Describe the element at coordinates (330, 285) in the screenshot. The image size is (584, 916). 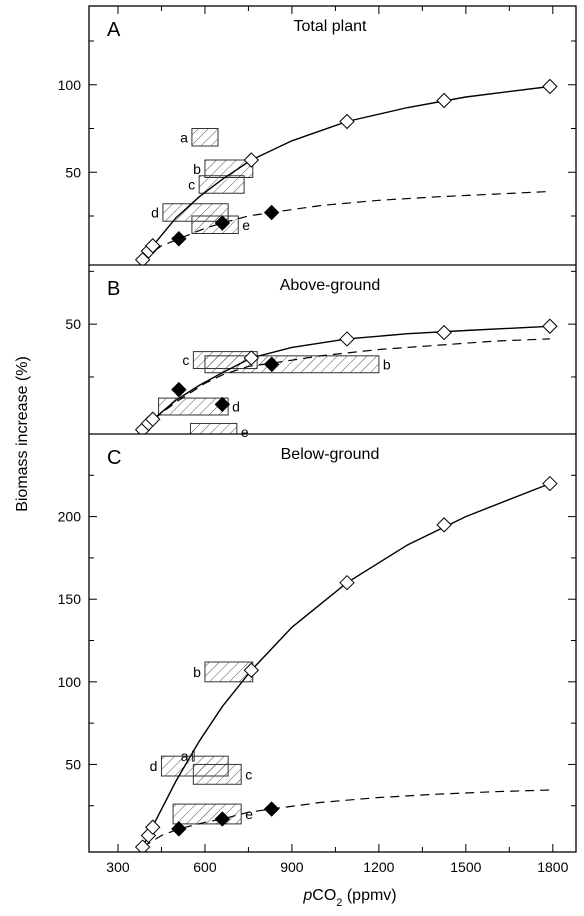
I see `panel-title: Above-ground` at that location.